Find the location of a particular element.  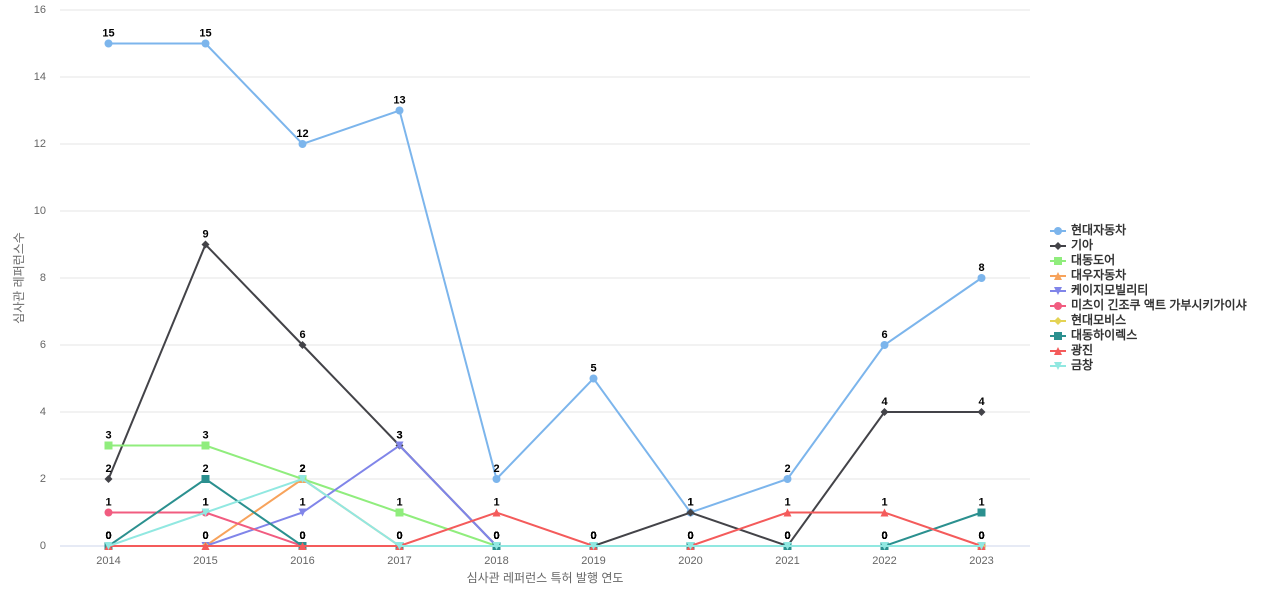

legend-label: 대동하이렉스 is located at coordinates (1104, 334).